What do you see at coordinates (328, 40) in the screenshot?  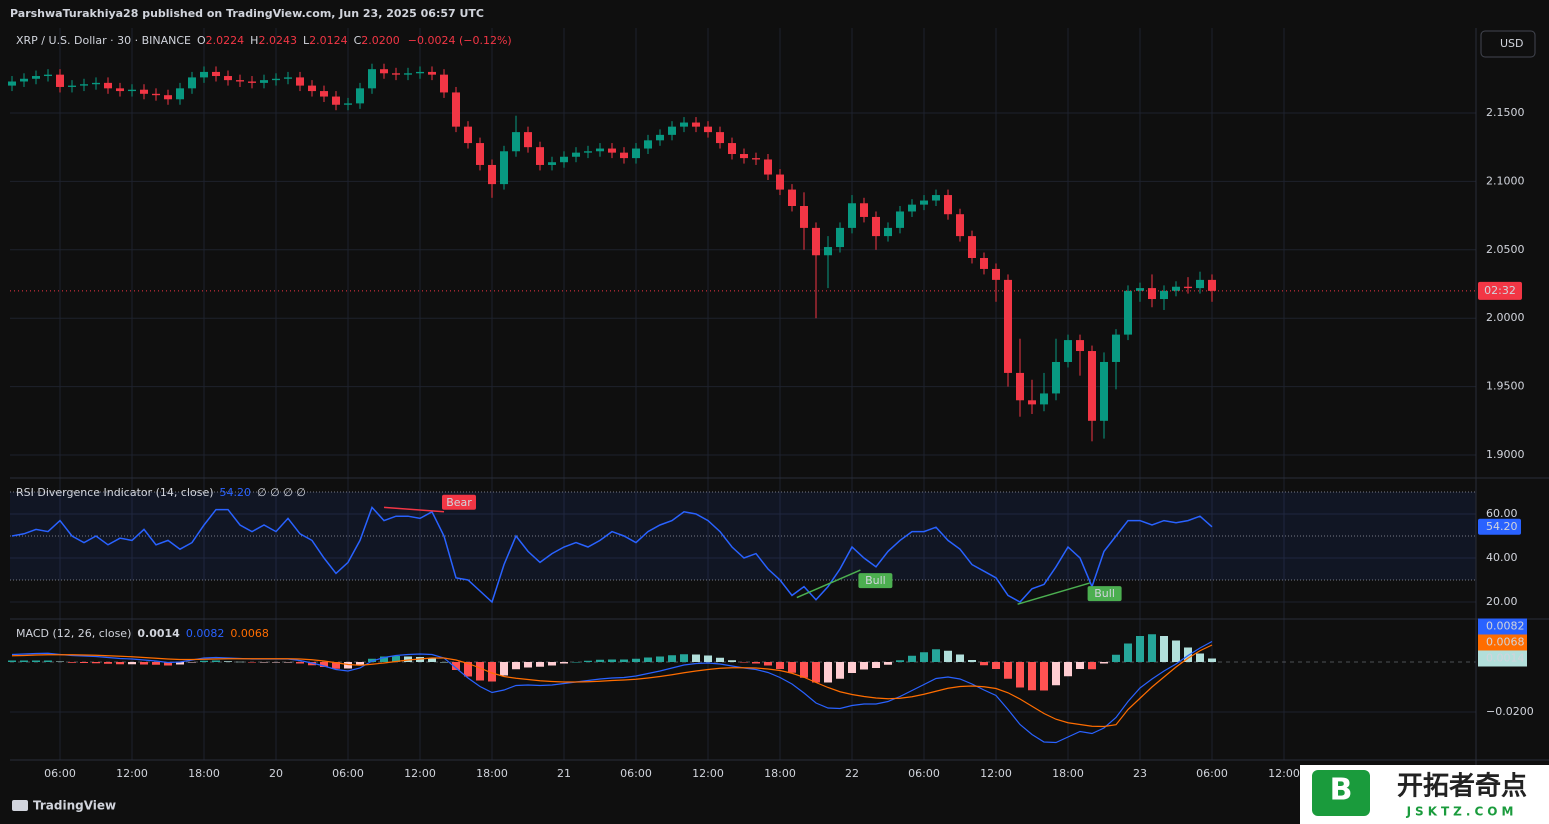 I see `low-value: 2.0124` at bounding box center [328, 40].